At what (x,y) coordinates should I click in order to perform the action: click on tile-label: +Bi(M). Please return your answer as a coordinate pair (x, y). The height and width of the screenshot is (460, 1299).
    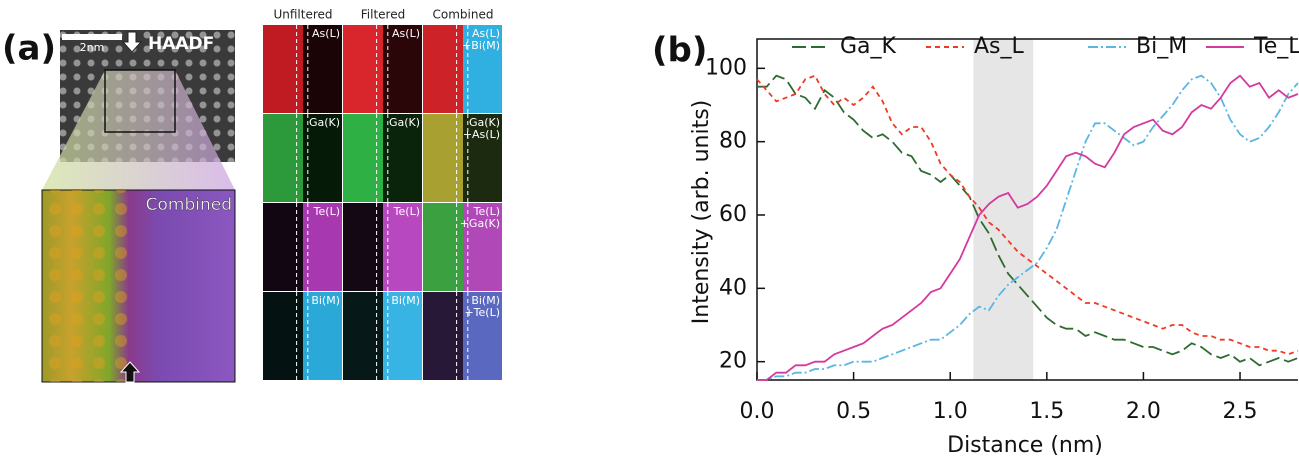
    Looking at the image, I should click on (481, 45).